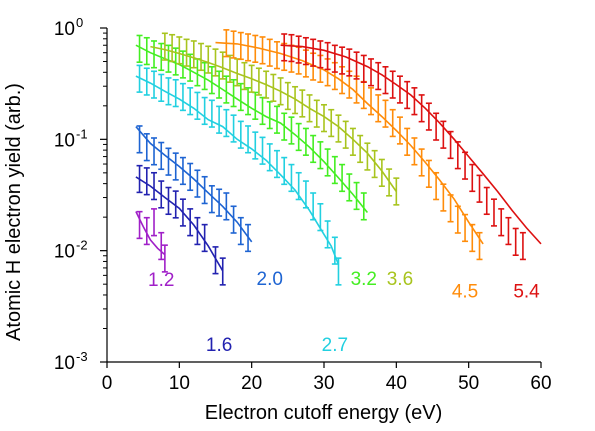 This screenshot has width=595, height=431. I want to click on y-tick-label: 10, so click(64, 363).